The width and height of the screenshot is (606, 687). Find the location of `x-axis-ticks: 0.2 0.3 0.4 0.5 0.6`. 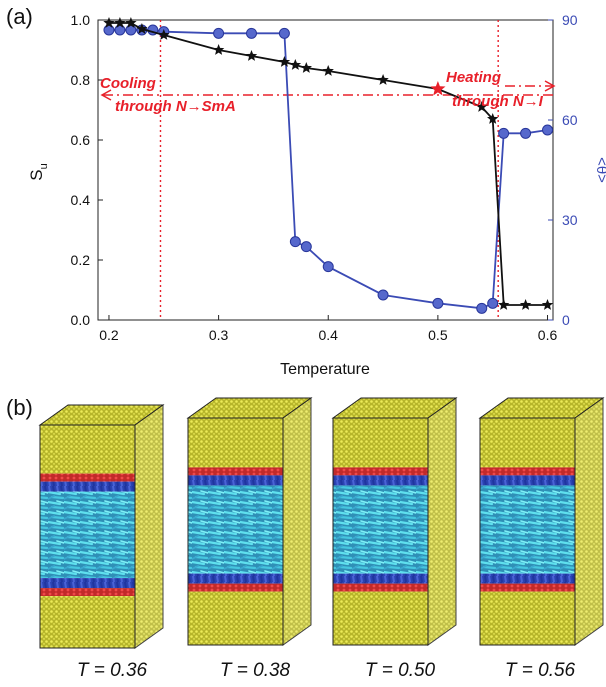

x-axis-ticks: 0.2 0.3 0.4 0.5 0.6 is located at coordinates (328, 329).